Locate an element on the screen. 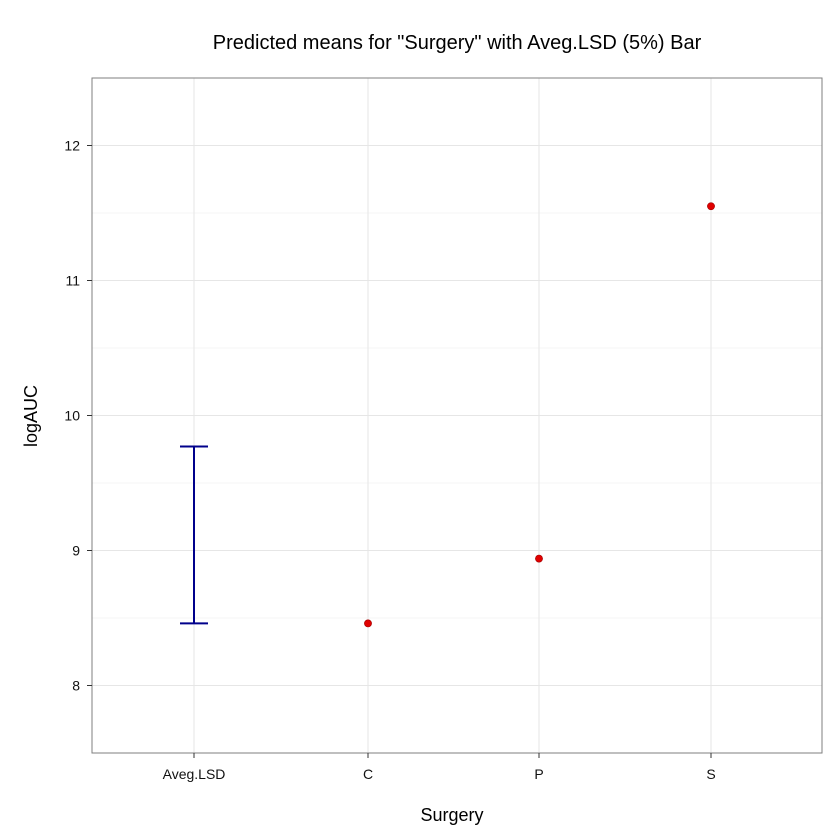  x-axis-title: Surgery is located at coordinates (451, 815).